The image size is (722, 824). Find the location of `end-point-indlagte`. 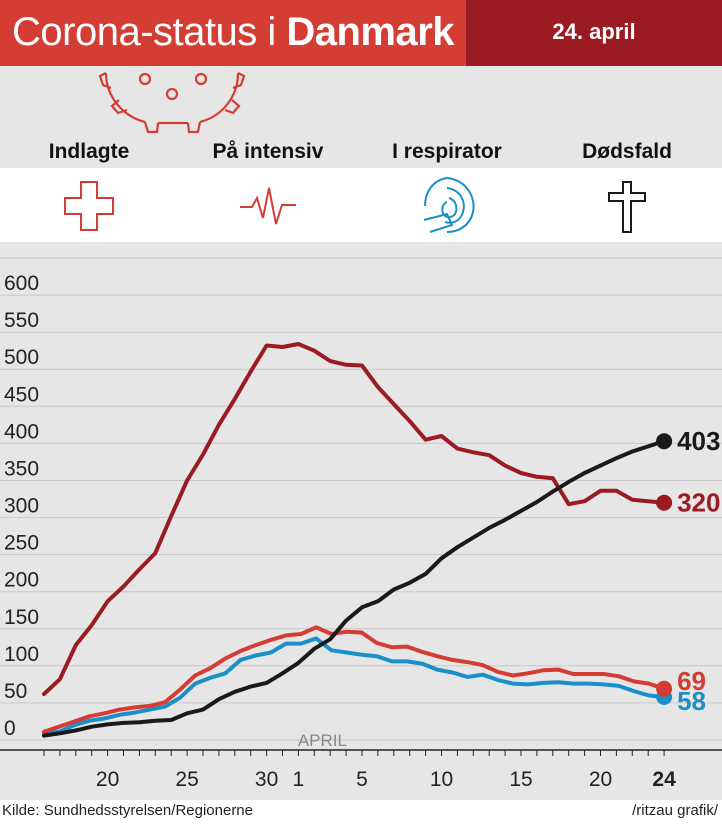

end-point-indlagte is located at coordinates (664, 502).